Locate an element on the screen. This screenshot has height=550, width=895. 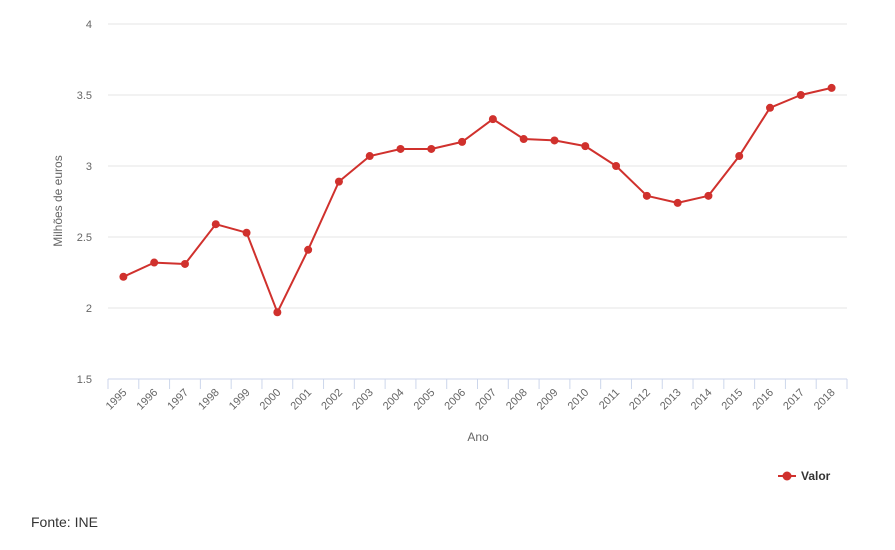
y-tick-label: 2.5 is located at coordinates (84, 238).